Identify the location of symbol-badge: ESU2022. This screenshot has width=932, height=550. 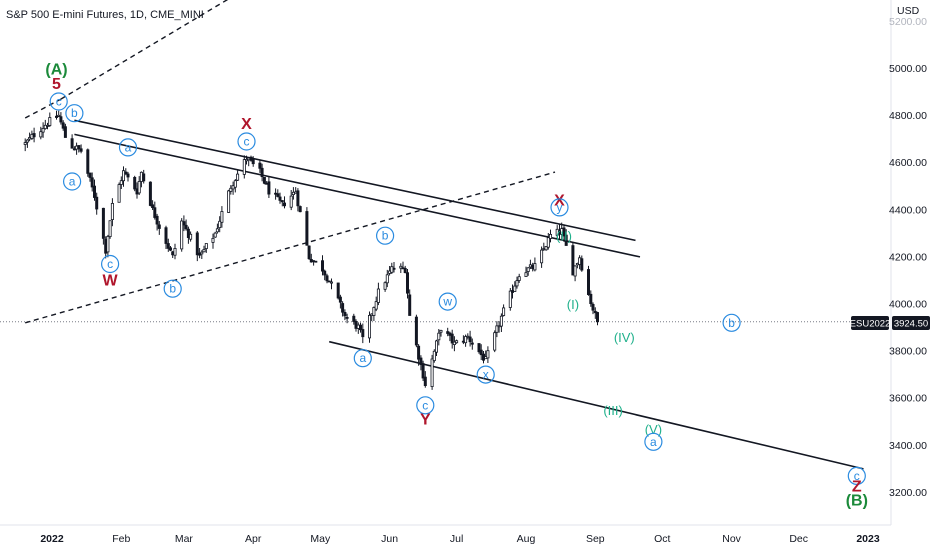
(870, 323).